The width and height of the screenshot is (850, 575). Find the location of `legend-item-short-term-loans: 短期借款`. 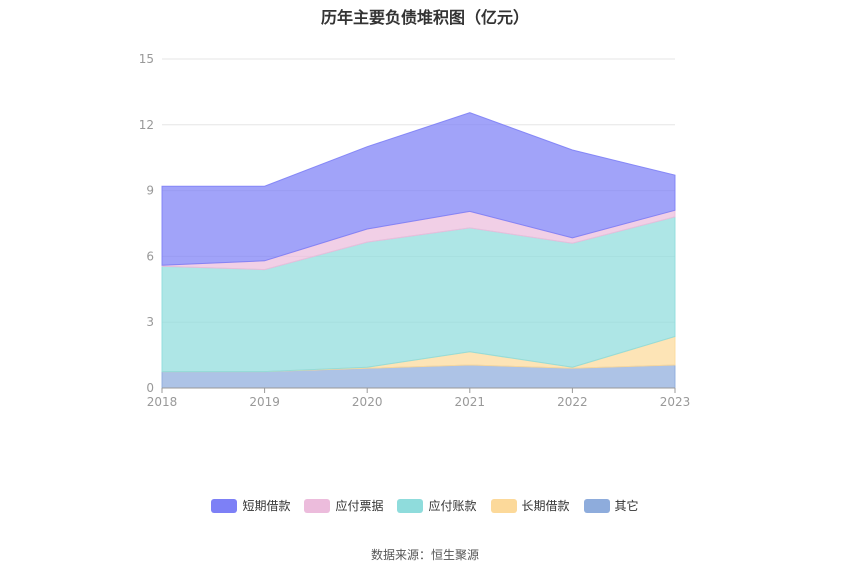

legend-item-short-term-loans: 短期借款 is located at coordinates (250, 505).